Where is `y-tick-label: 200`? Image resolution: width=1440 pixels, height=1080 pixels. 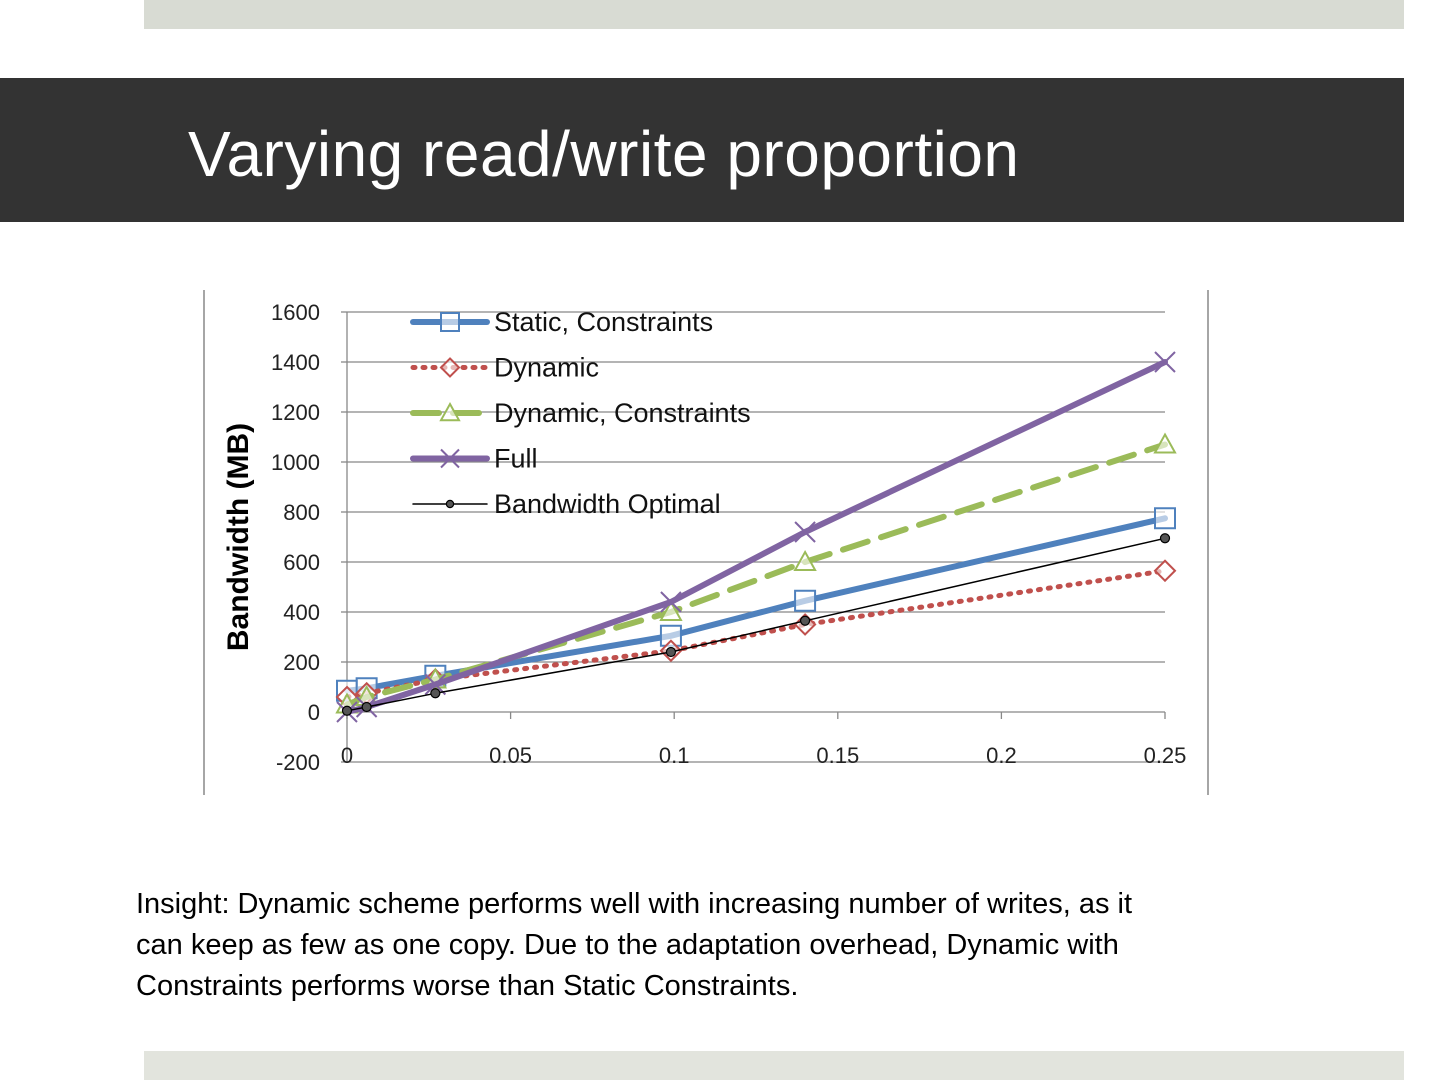 y-tick-label: 200 is located at coordinates (301, 662).